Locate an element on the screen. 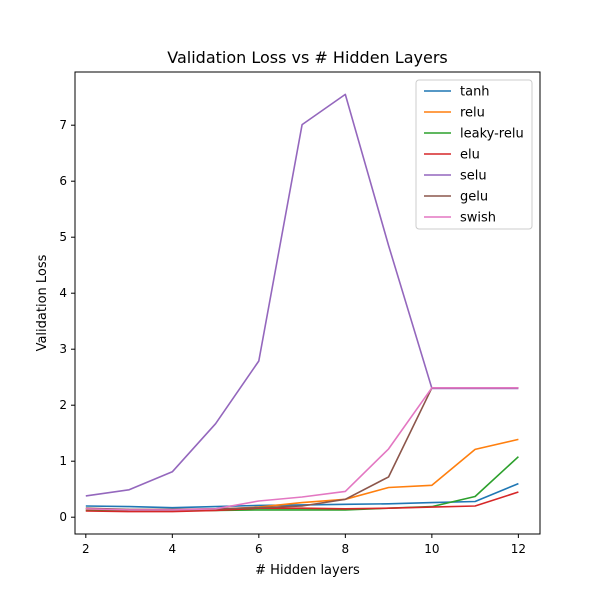 This screenshot has height=600, width=600. x-tick-label: 6 is located at coordinates (259, 549).